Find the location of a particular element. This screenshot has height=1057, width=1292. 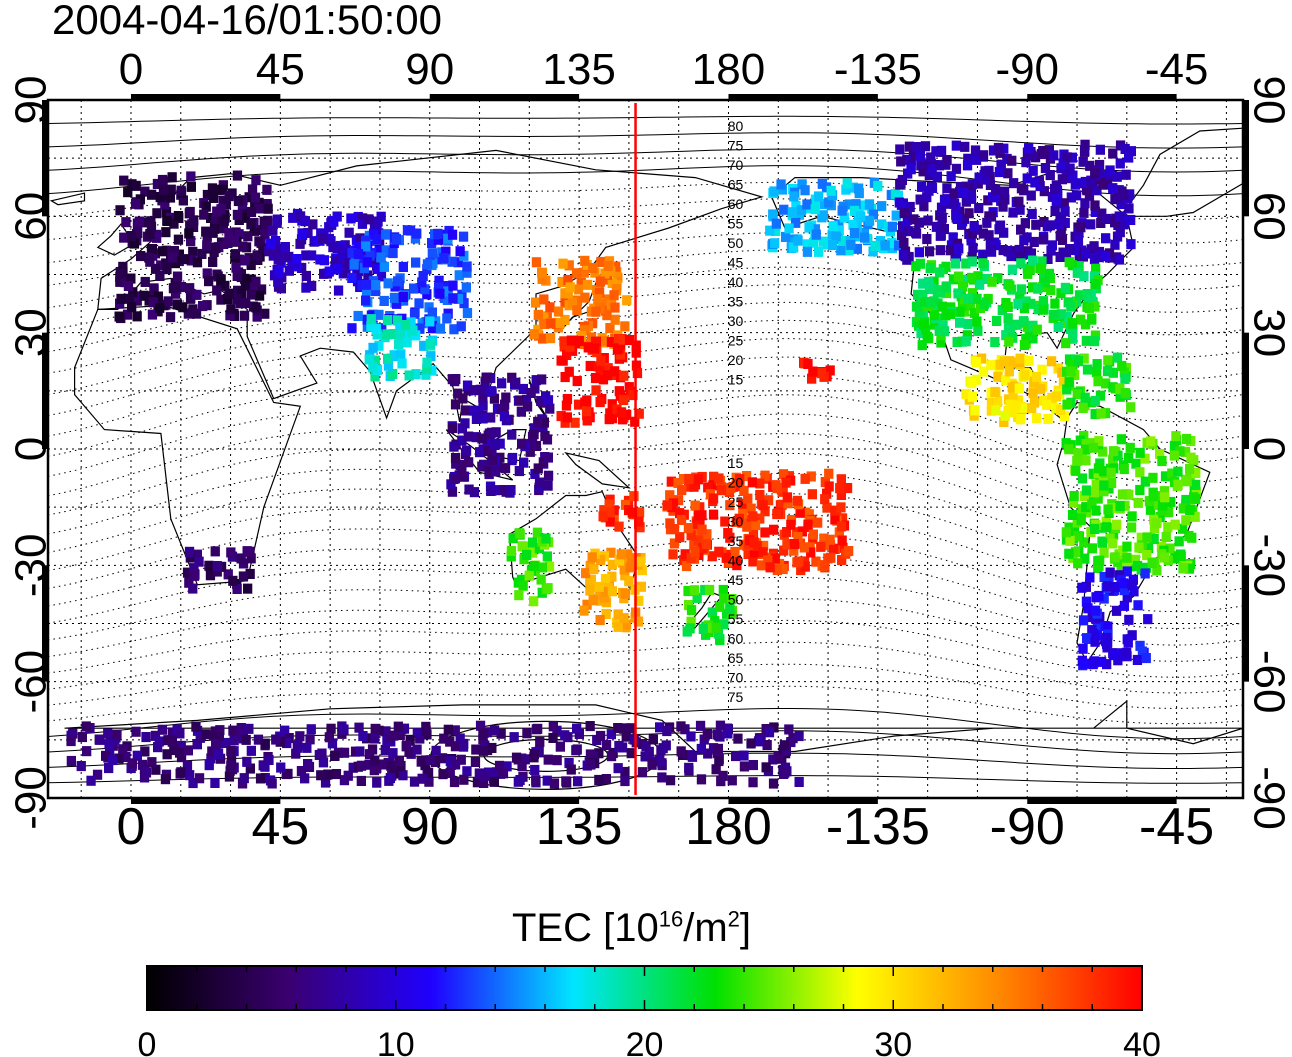

contour-label: 15 is located at coordinates (736, 463).